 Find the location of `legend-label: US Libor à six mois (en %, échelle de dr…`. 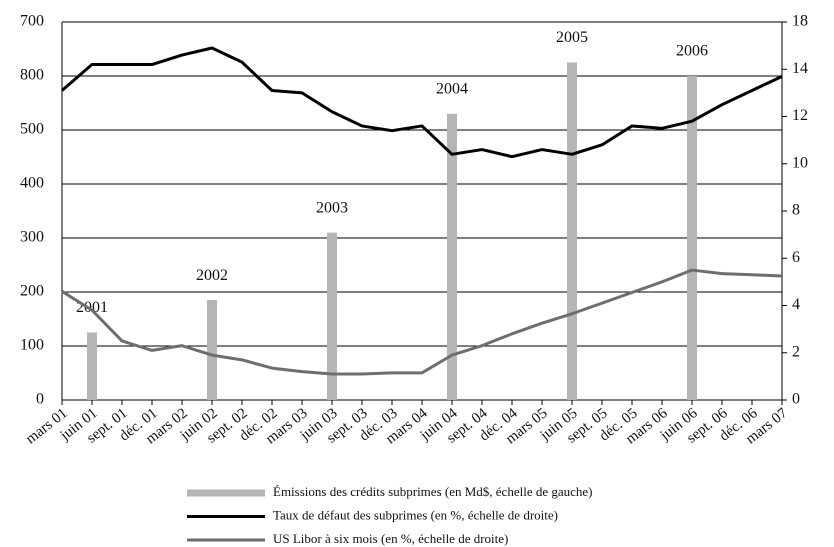

legend-label: US Libor à six mois (en %, échelle de dr… is located at coordinates (390, 538).